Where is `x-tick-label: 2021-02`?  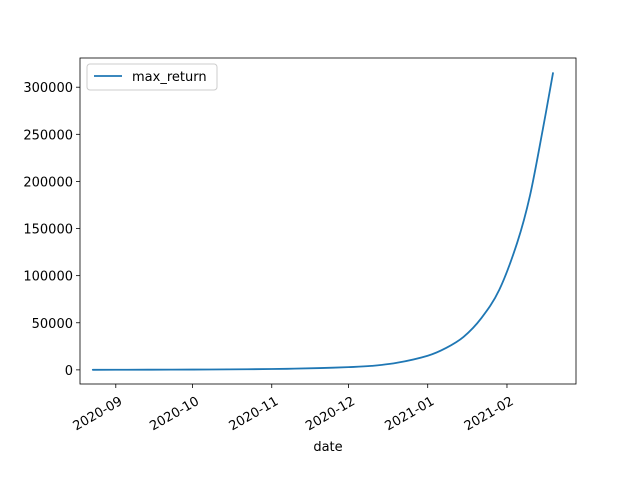 x-tick-label: 2021-02 is located at coordinates (489, 414).